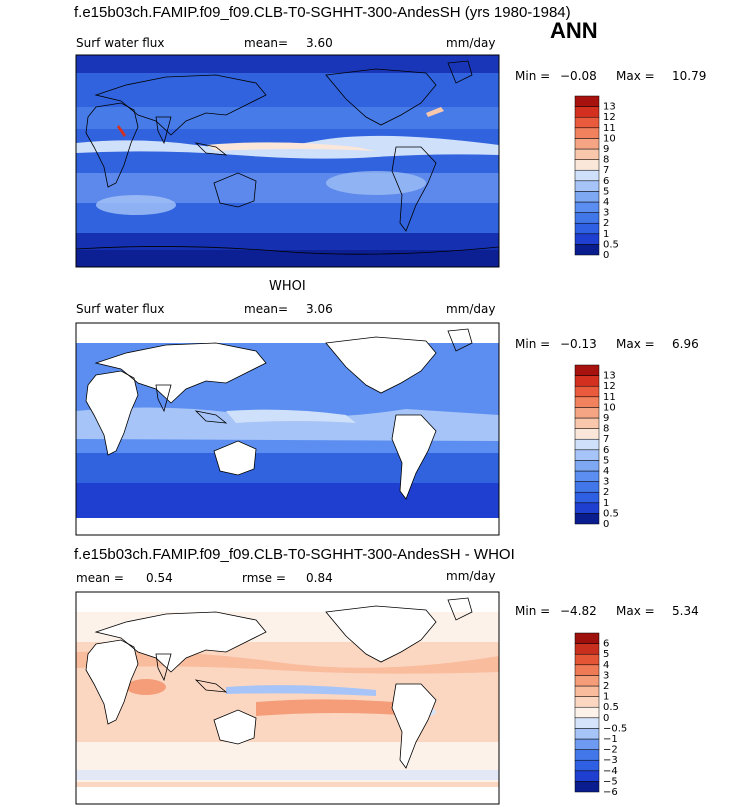 This screenshot has width=733, height=809. I want to click on colorbar-tick-label: −0.5, so click(615, 728).